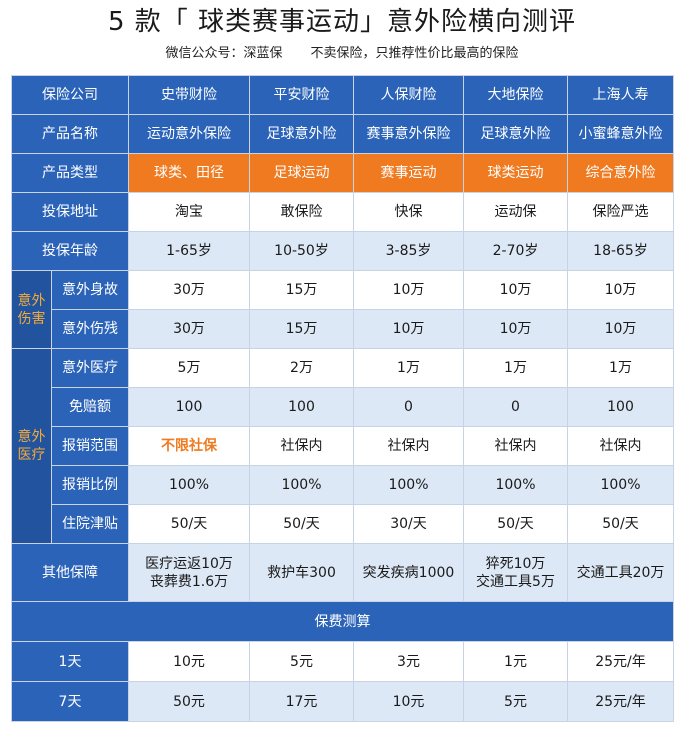  I want to click on label-disability: 意外伤残, so click(90, 329).